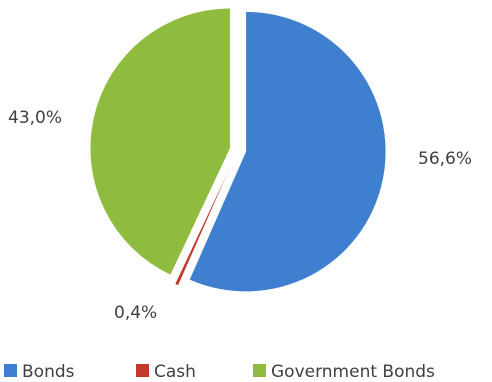  I want to click on legend-swatch-cash, so click(142, 370).